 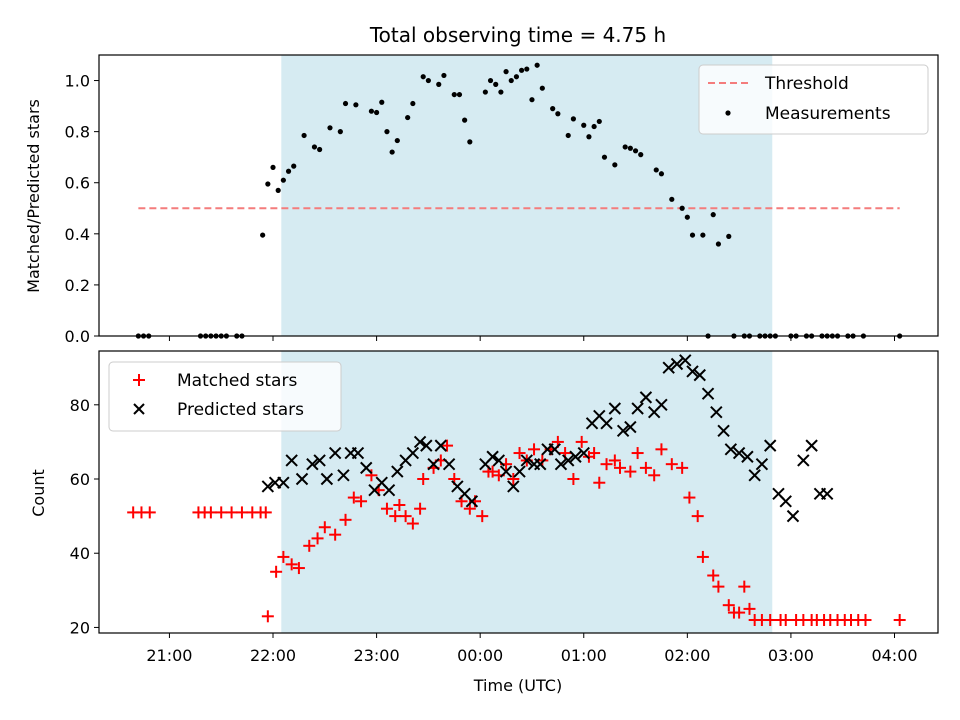 What do you see at coordinates (38, 493) in the screenshot?
I see `bottom-y-axis-label: Count` at bounding box center [38, 493].